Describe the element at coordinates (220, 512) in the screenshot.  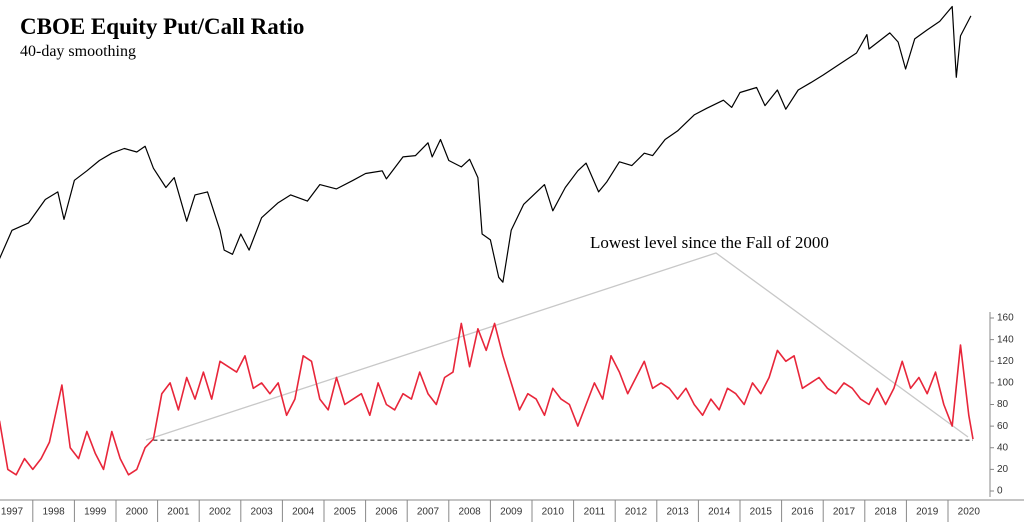
I see `x-tick-label: 2002` at that location.